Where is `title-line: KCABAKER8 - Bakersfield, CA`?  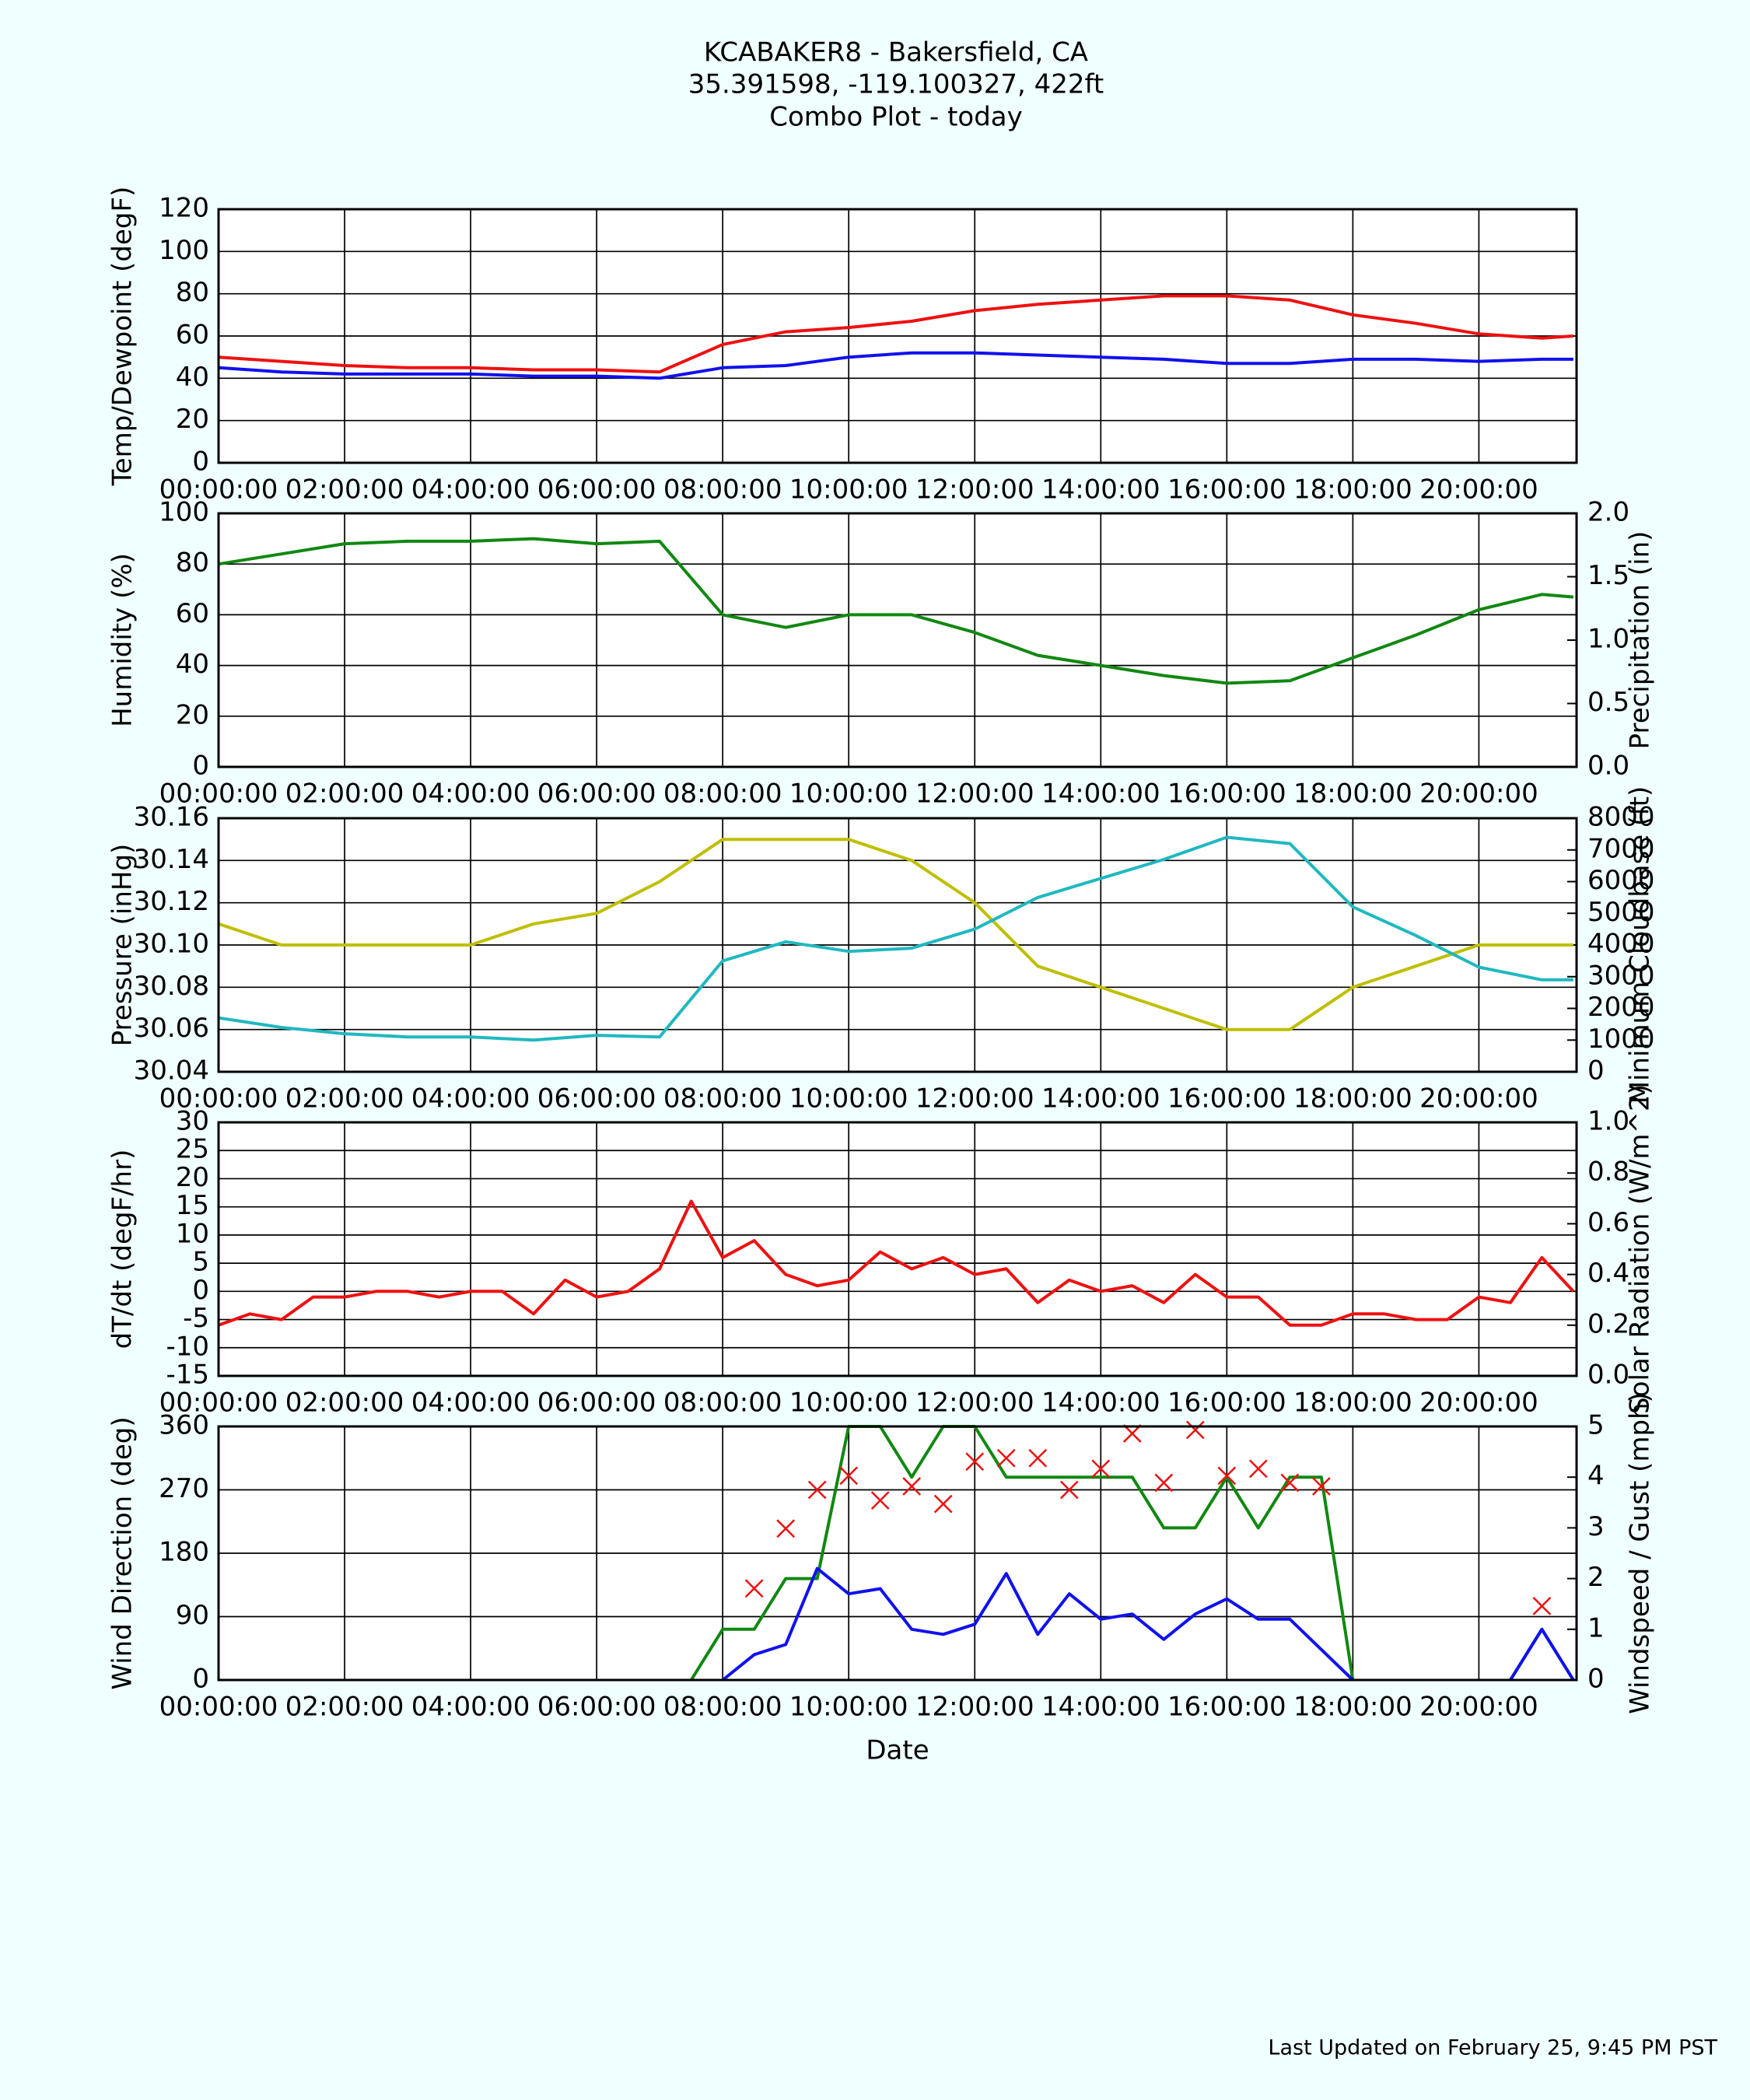
title-line: KCABAKER8 - Bakersfield, CA is located at coordinates (896, 52).